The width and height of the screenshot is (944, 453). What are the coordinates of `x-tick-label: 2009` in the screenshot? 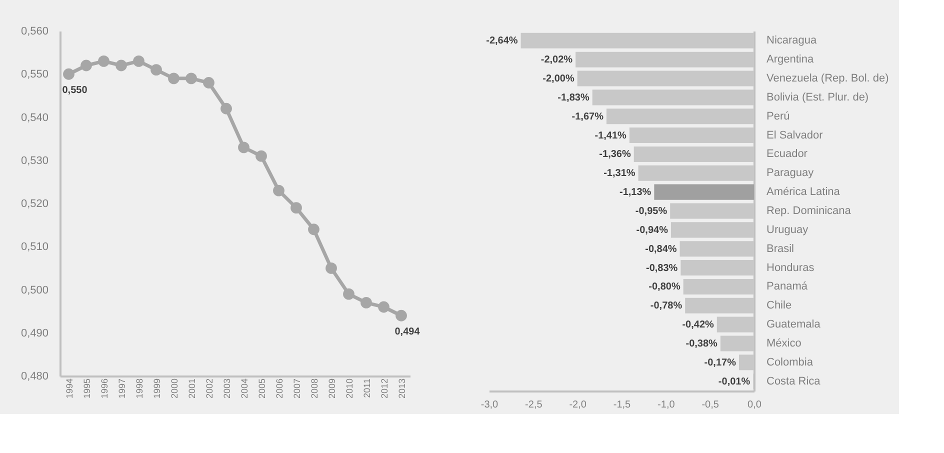 It's located at (331, 388).